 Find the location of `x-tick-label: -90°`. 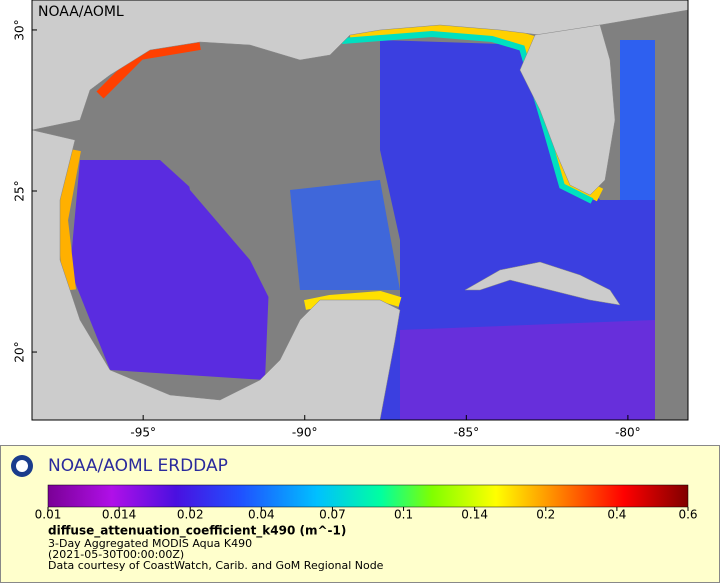

x-tick-label: -90° is located at coordinates (305, 433).